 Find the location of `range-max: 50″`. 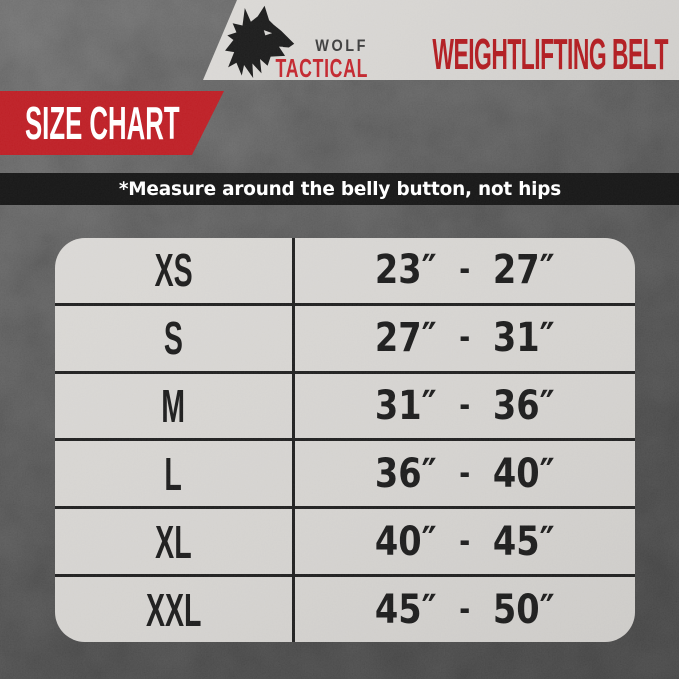

range-max: 50″ is located at coordinates (524, 609).